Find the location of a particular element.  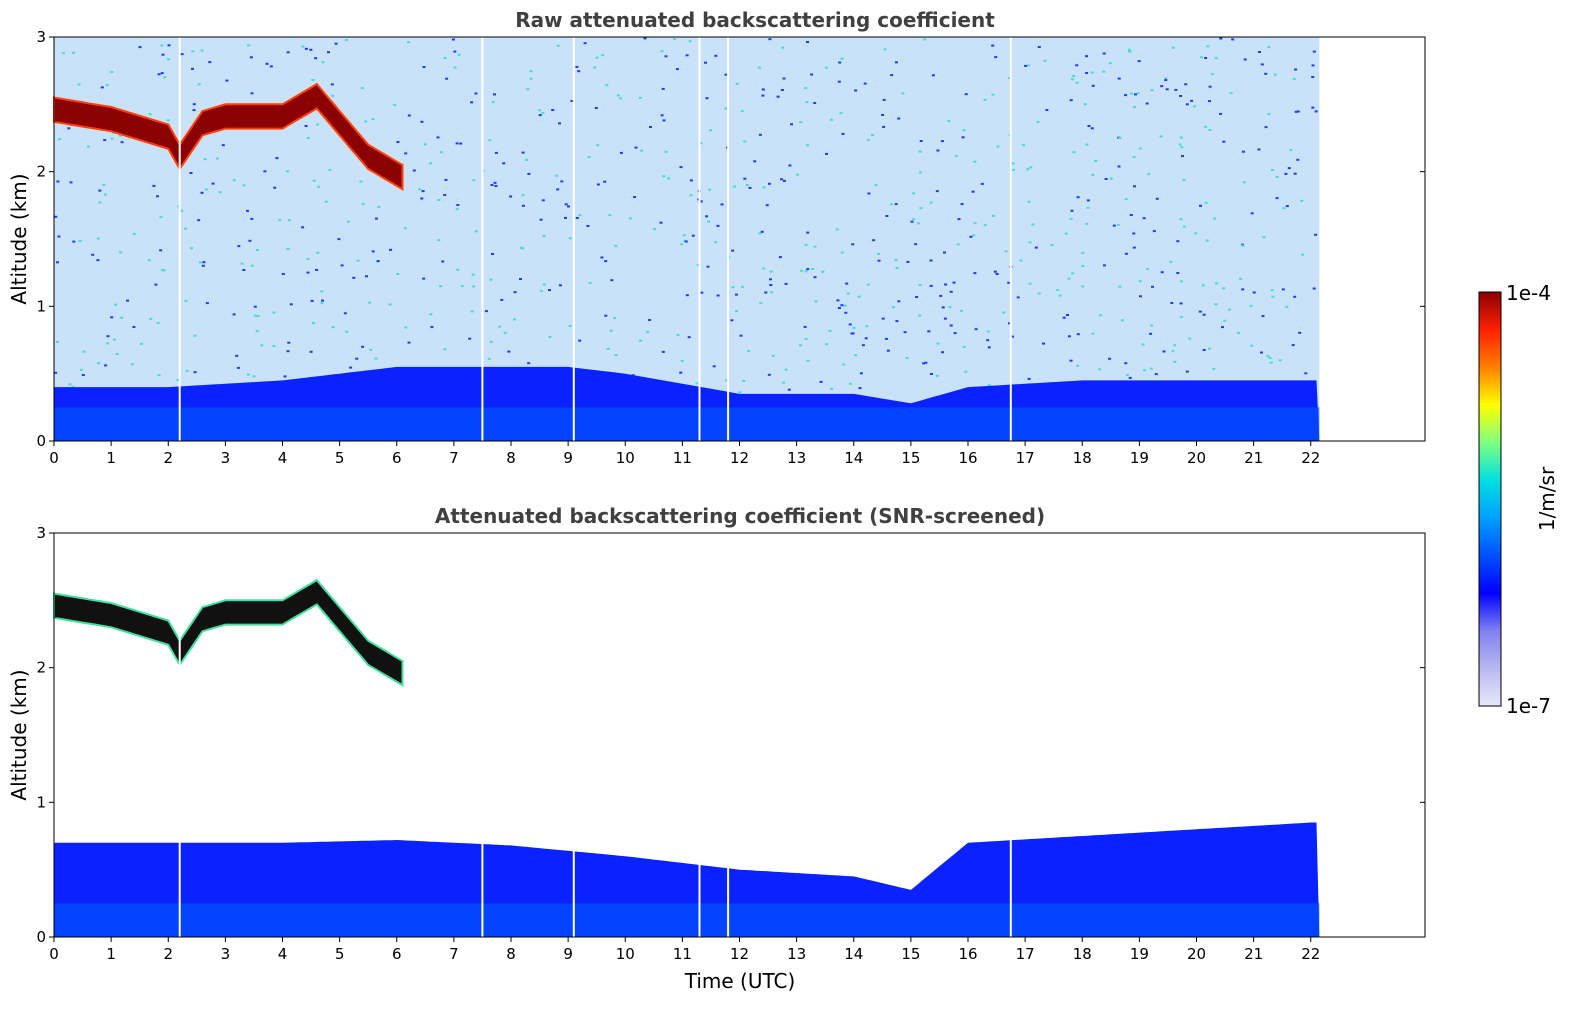

x-tick-label: 0 is located at coordinates (54, 458).